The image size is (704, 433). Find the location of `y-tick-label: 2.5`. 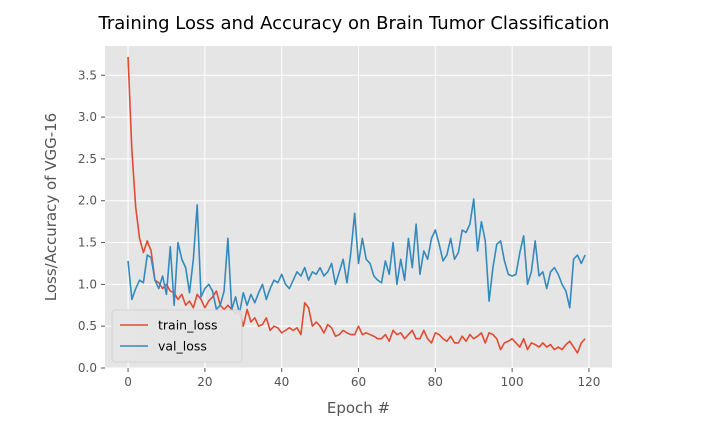

y-tick-label: 2.5 is located at coordinates (87, 159).